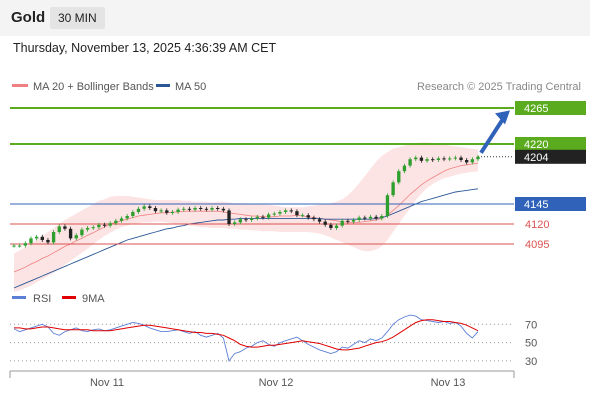 The height and width of the screenshot is (400, 590). I want to click on level-label-4145: 4145, so click(536, 205).